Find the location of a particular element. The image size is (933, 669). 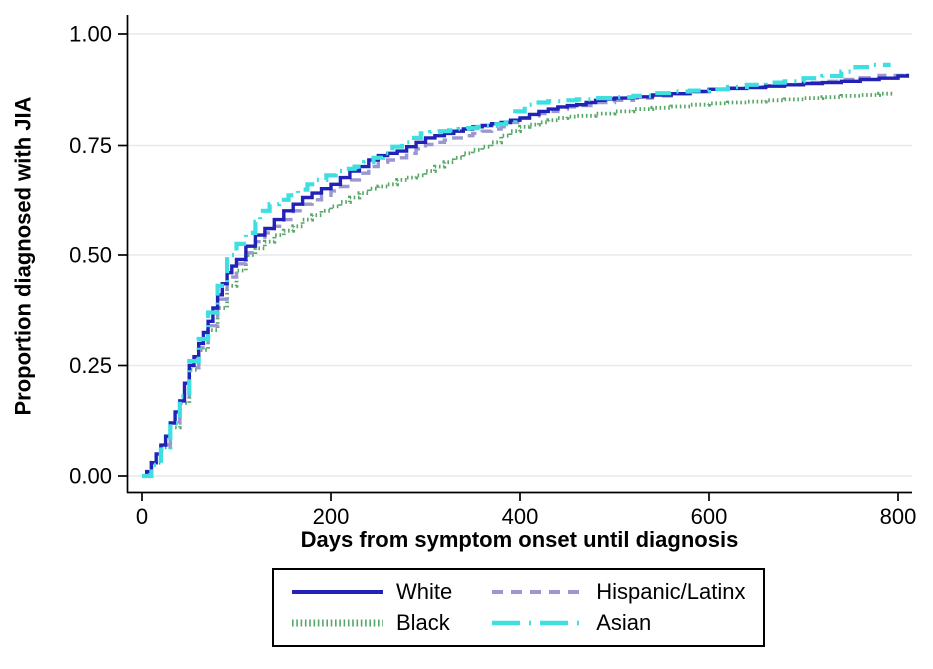

y-axis-title: Proportion diagnosed with JIA is located at coordinates (22, 256).